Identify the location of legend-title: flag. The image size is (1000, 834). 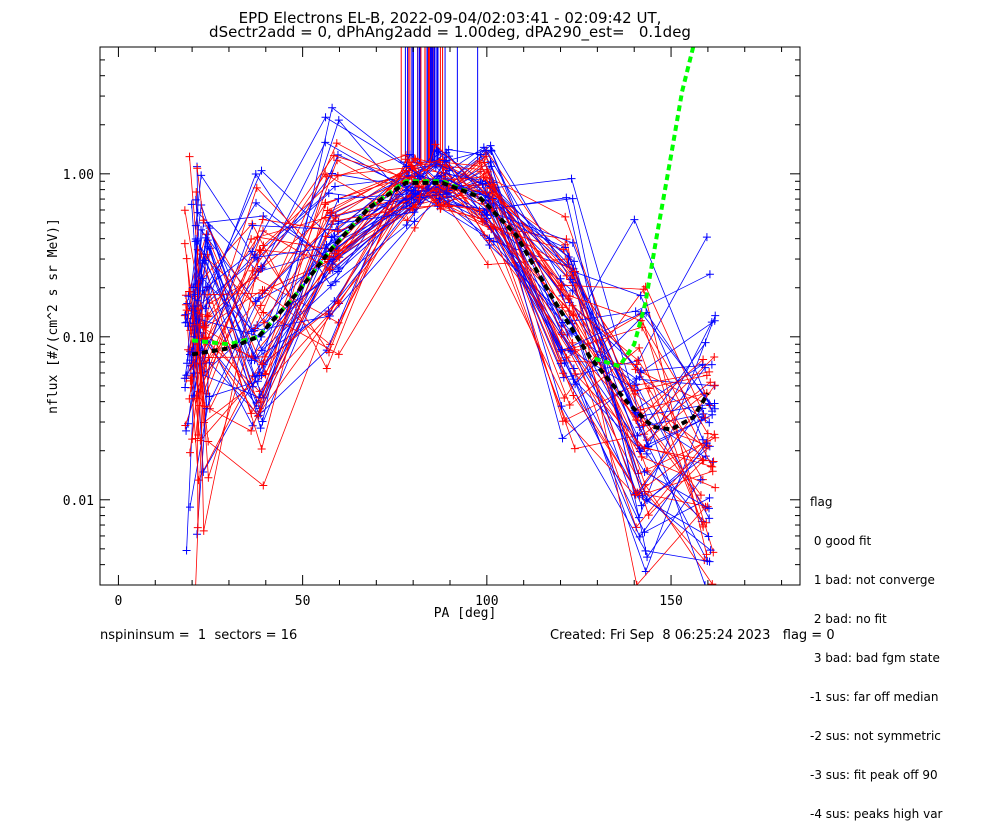
(821, 502).